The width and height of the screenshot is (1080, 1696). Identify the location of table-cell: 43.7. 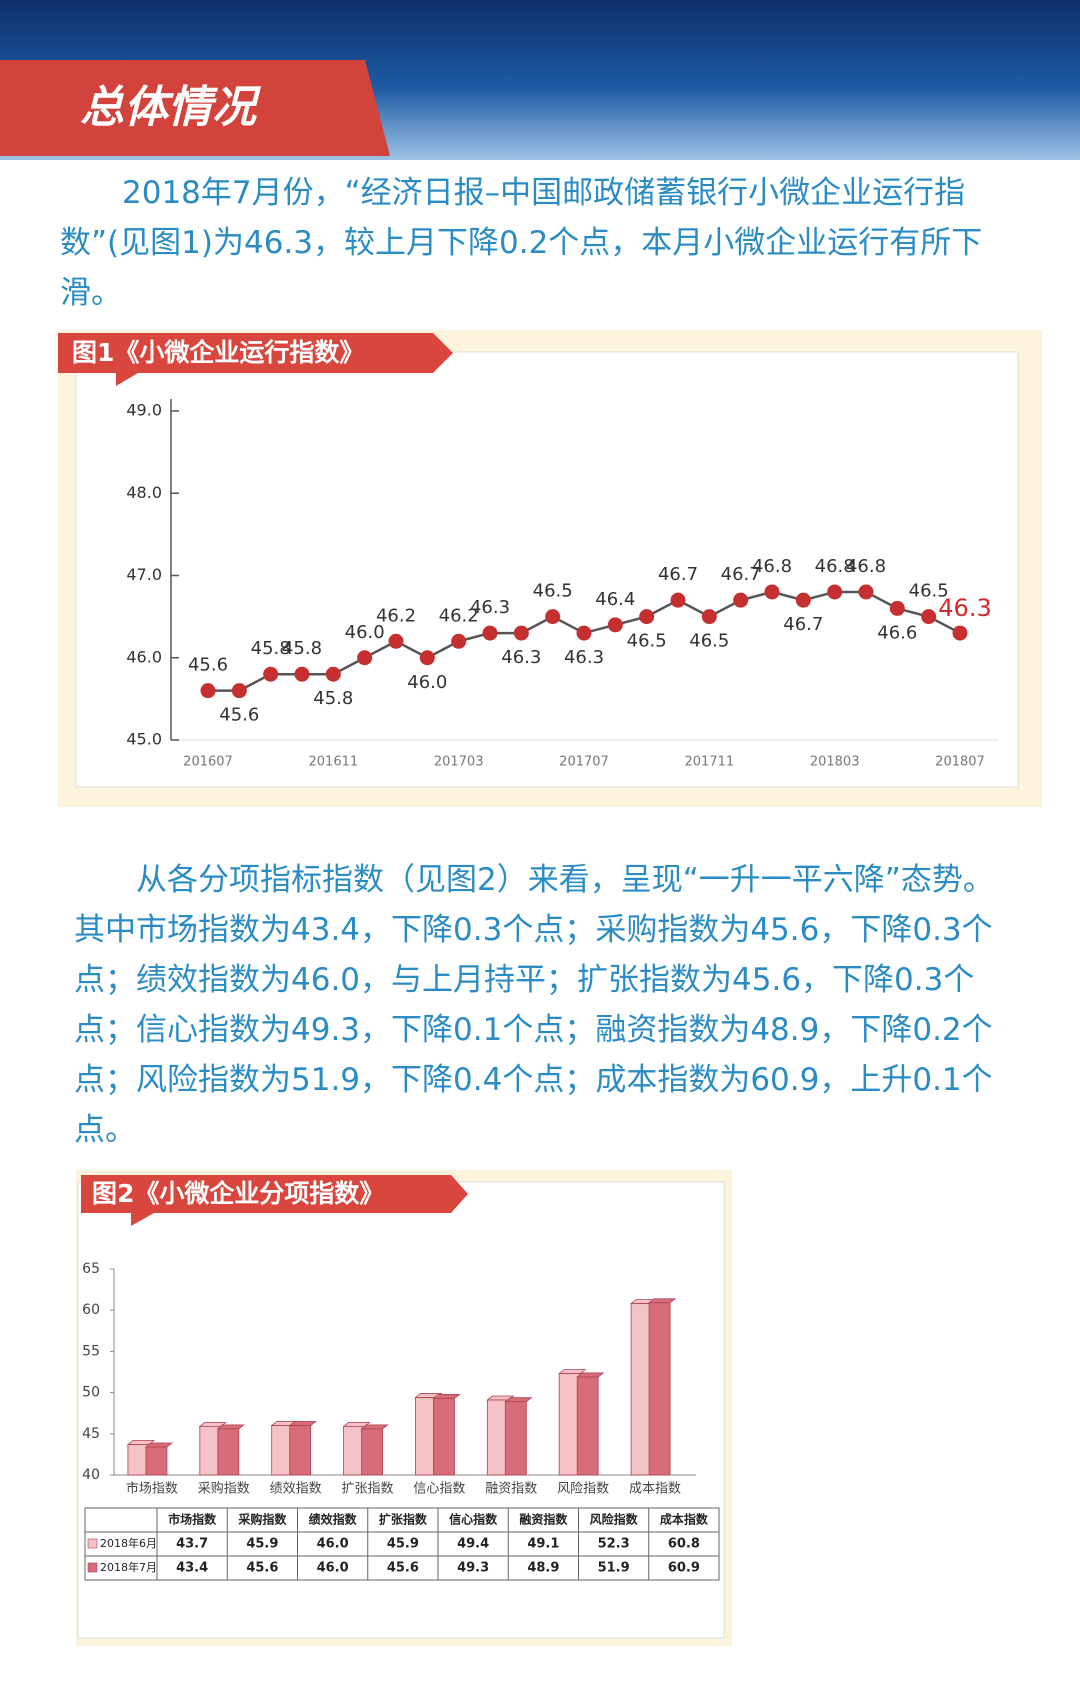
(192, 1544).